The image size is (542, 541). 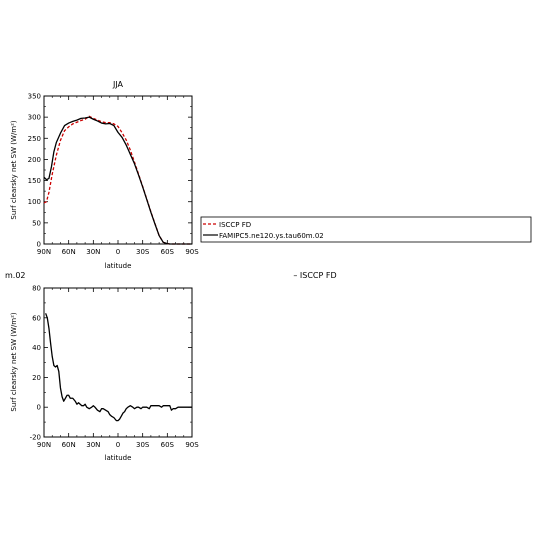 I want to click on bottom-ytick-label: 20, so click(x=36, y=378).